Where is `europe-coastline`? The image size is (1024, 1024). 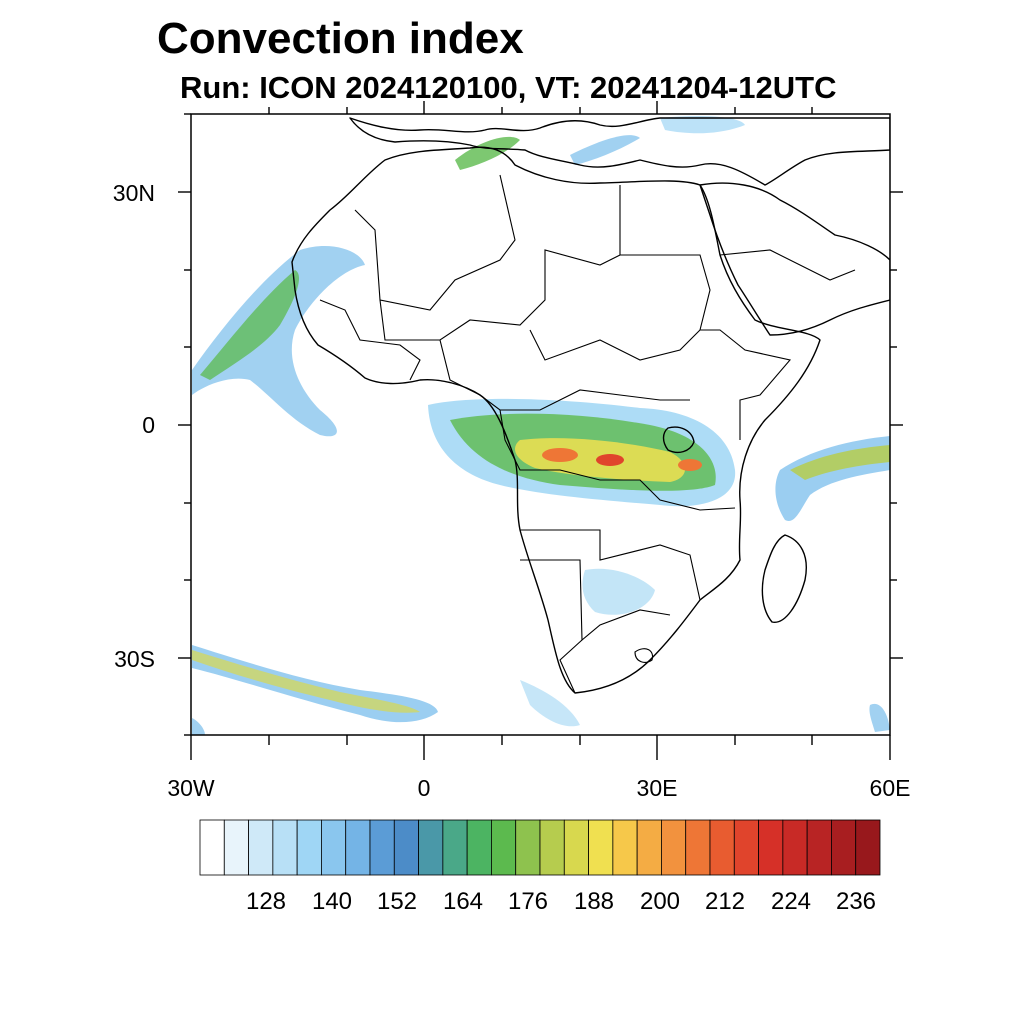
europe-coastline is located at coordinates (619, 151).